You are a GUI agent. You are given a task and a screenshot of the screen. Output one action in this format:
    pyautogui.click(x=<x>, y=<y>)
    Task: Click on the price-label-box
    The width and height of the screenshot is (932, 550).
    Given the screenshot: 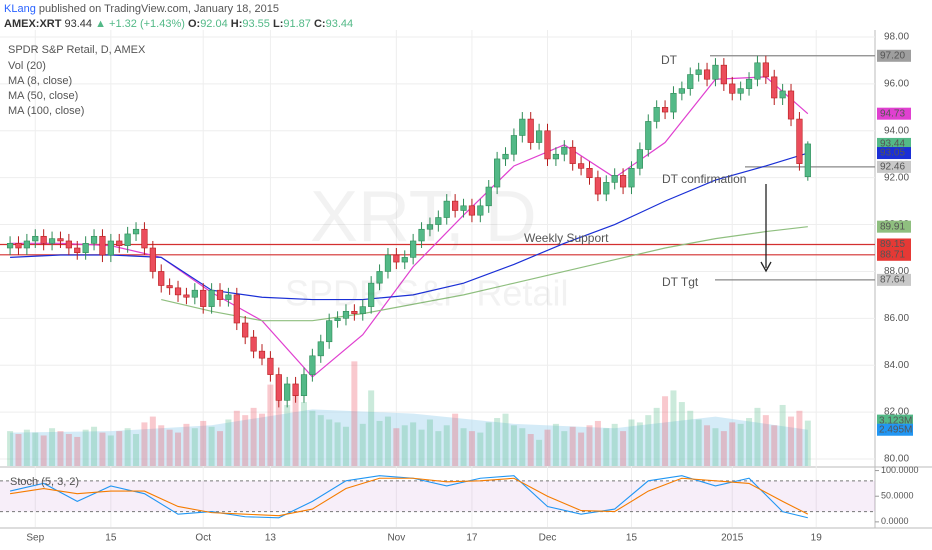 What is the action you would take?
    pyautogui.click(x=894, y=254)
    